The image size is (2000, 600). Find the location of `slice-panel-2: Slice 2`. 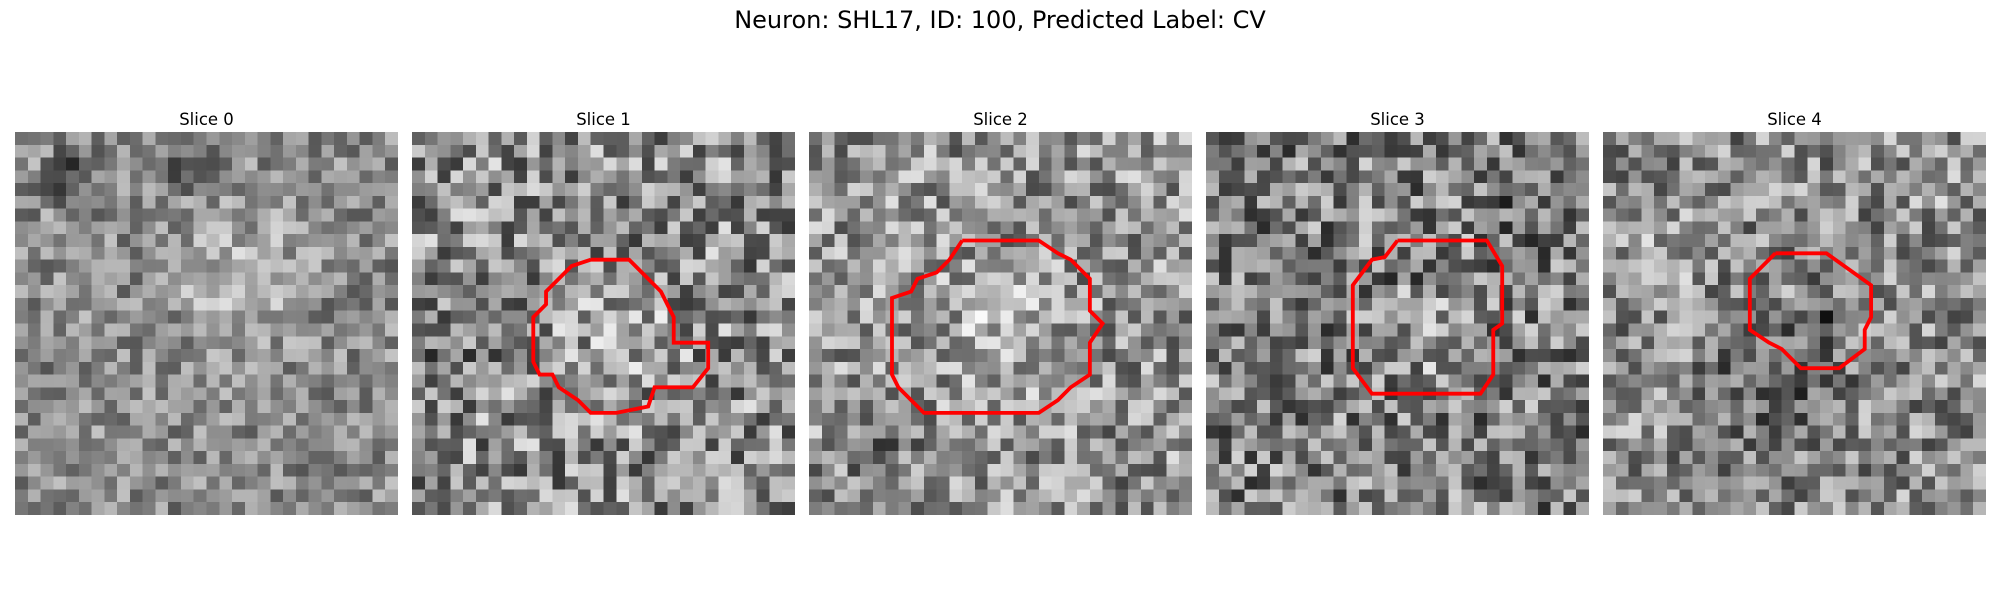

slice-panel-2: Slice 2 is located at coordinates (1000, 311).